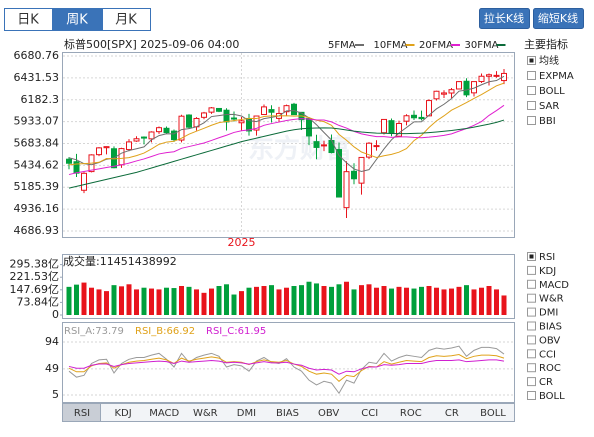  Describe the element at coordinates (246, 413) in the screenshot. I see `indicator-tab: DMI` at that location.